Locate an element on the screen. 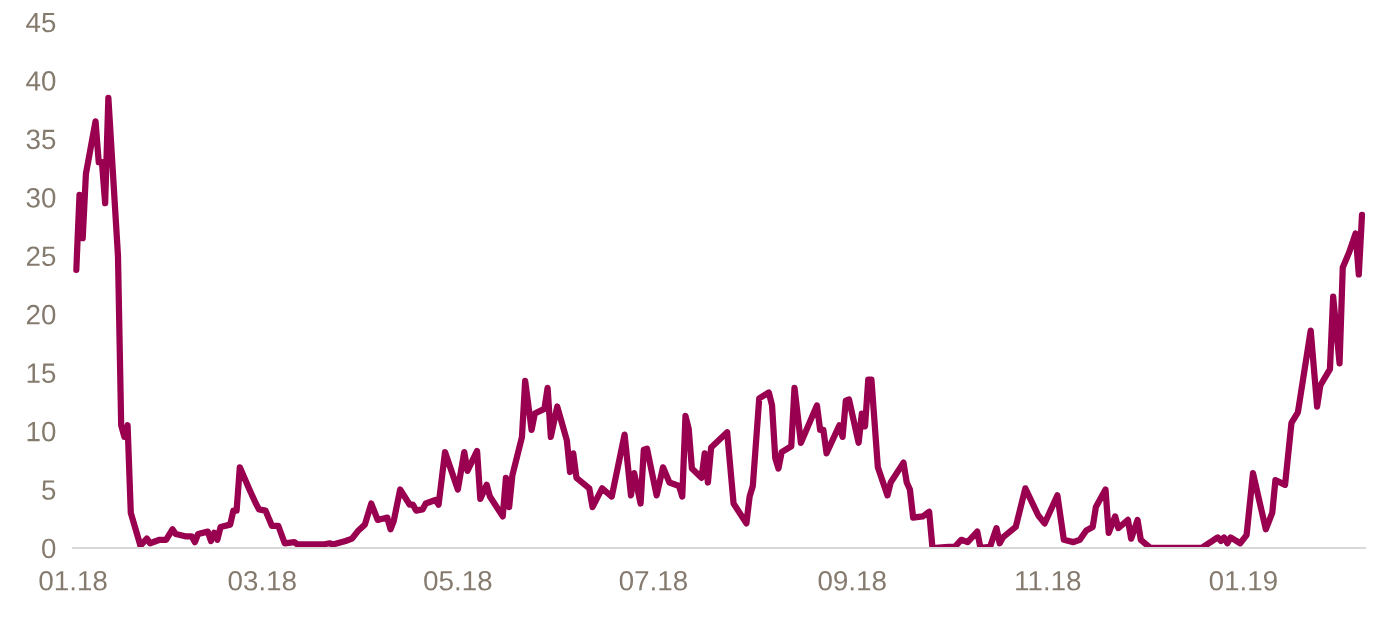 The image size is (1379, 621). x-tick-label: 01.18 is located at coordinates (73, 580).